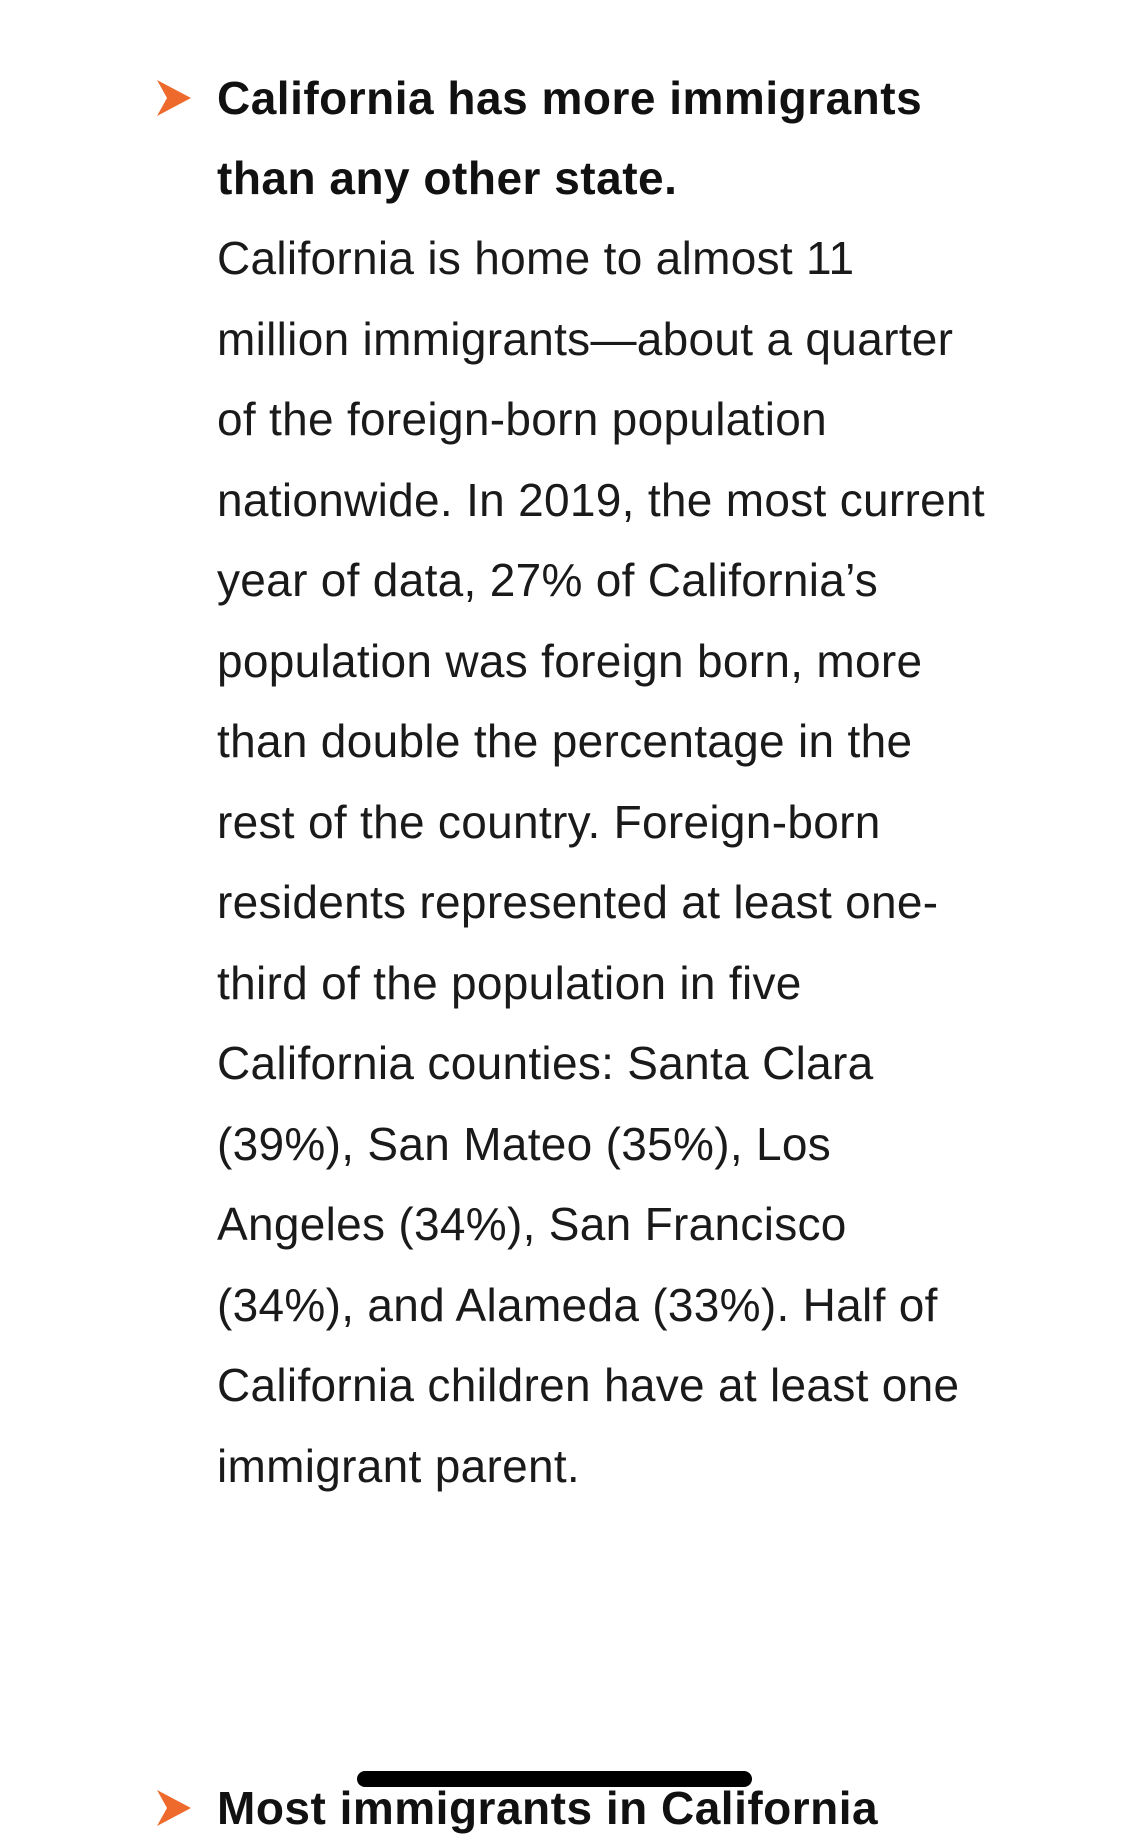 The height and width of the screenshot is (1848, 1125). I want to click on key-point-heading: Most immigrants in California, so click(548, 1808).